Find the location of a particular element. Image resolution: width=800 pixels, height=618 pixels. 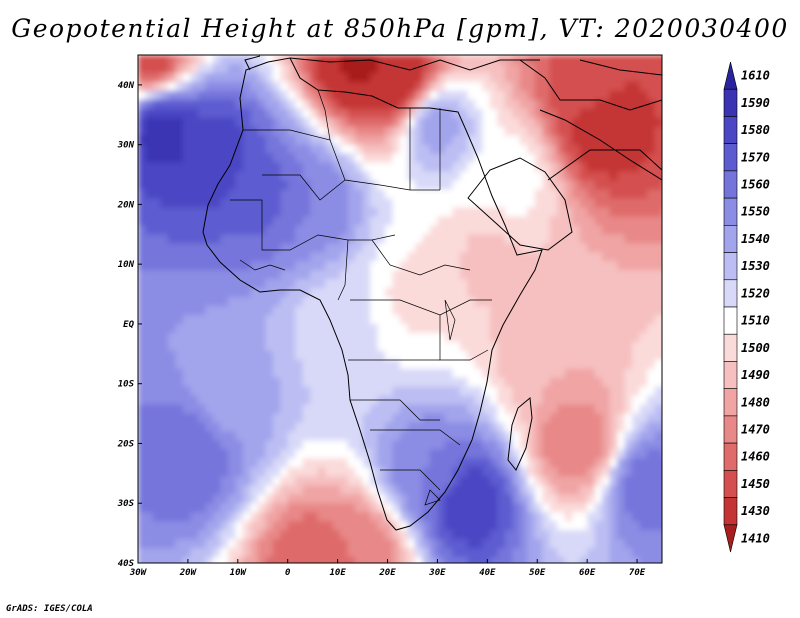

legend-label: 1500 is located at coordinates (755, 348).